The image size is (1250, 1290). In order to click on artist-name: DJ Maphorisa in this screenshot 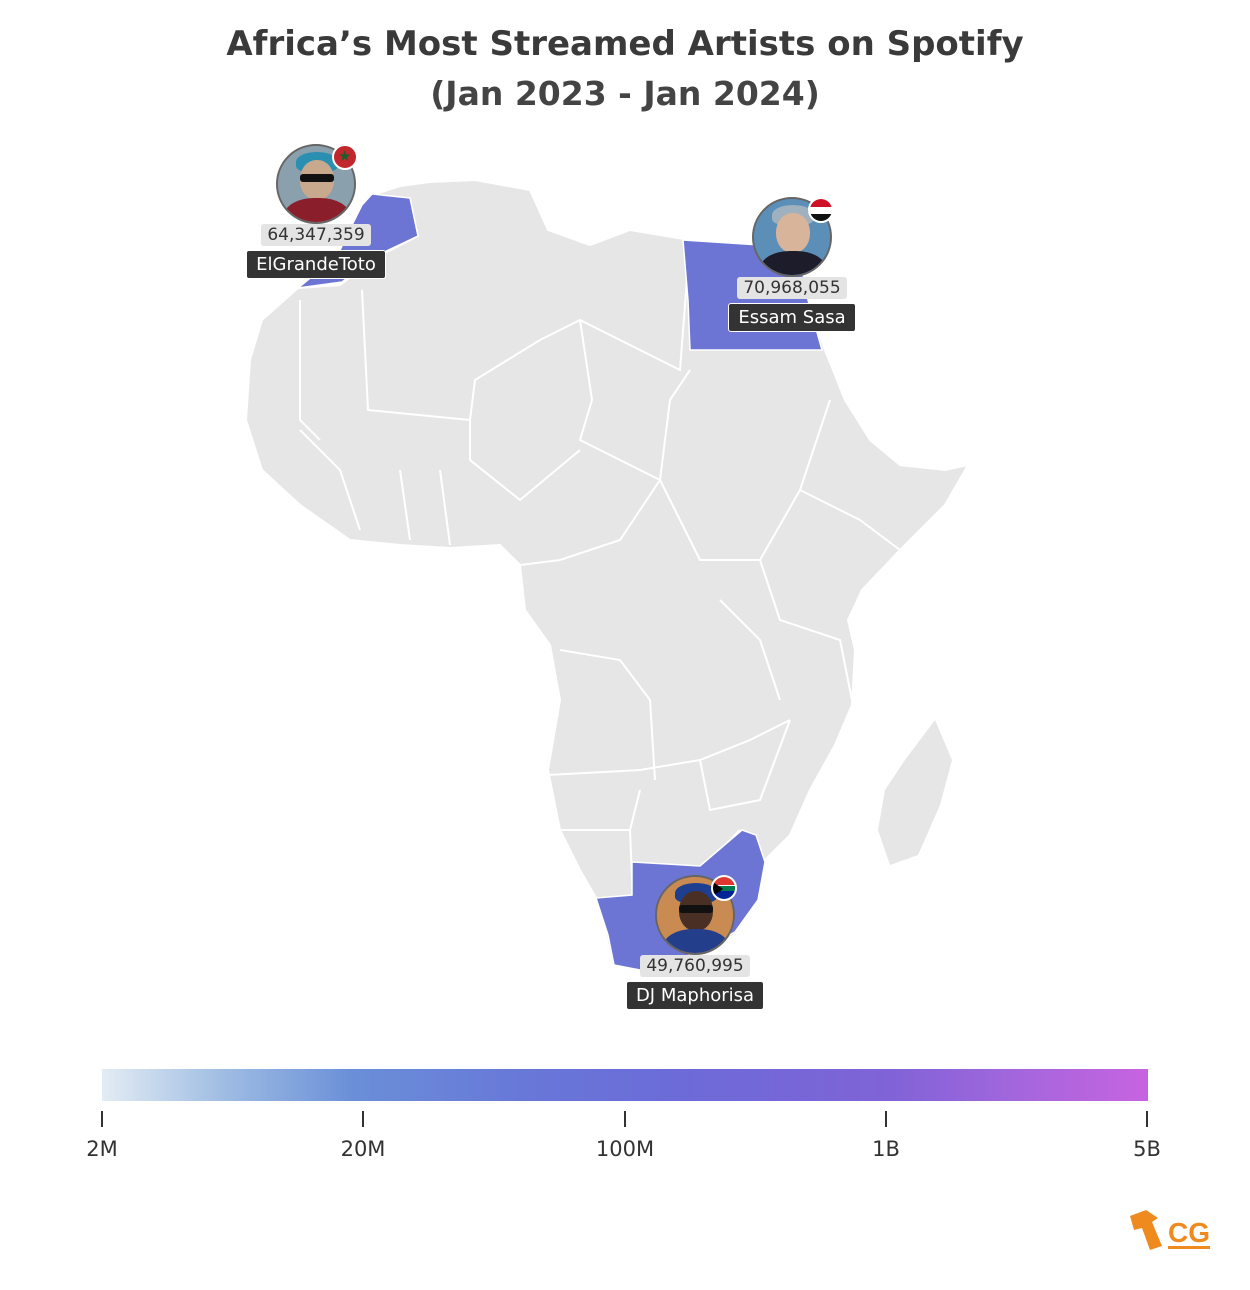, I will do `click(695, 995)`.